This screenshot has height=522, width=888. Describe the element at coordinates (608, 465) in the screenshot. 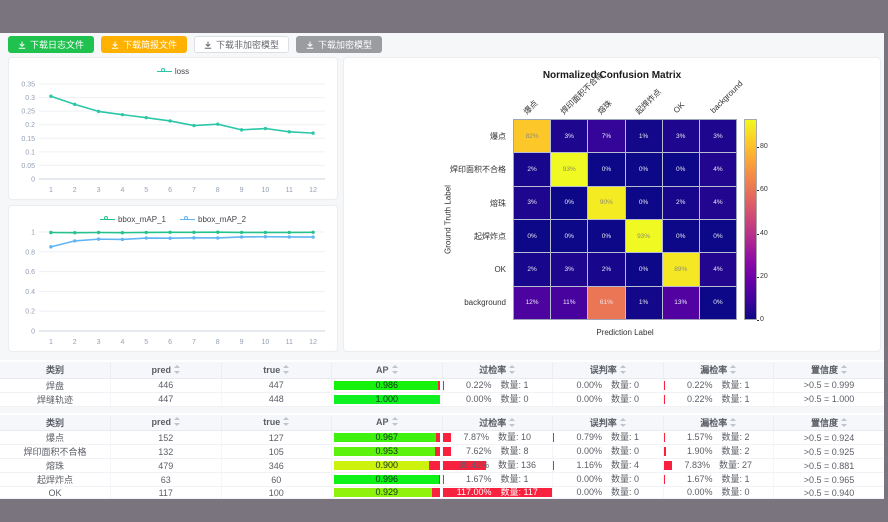

I see `cell-mis-rate: 1.16% 数量: 4` at that location.